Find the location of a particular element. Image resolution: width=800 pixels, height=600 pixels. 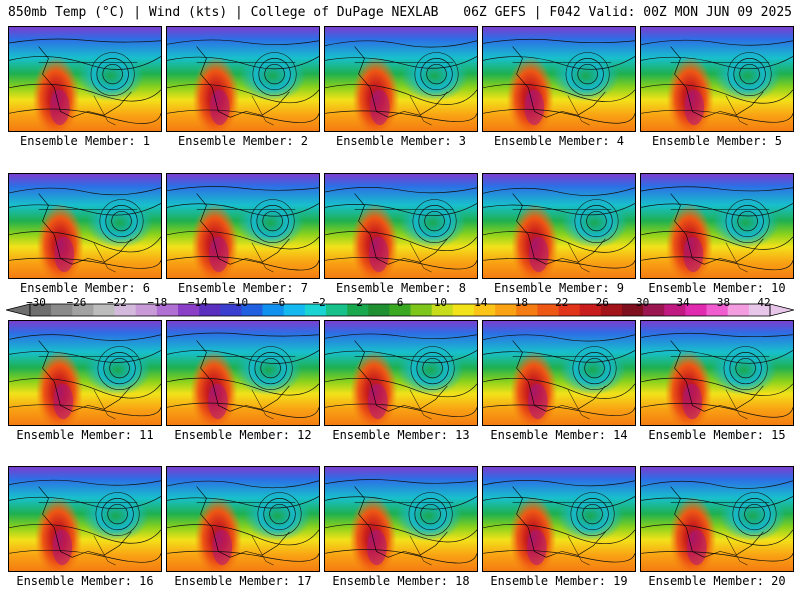

colorbar-frame is located at coordinates (400, 310).